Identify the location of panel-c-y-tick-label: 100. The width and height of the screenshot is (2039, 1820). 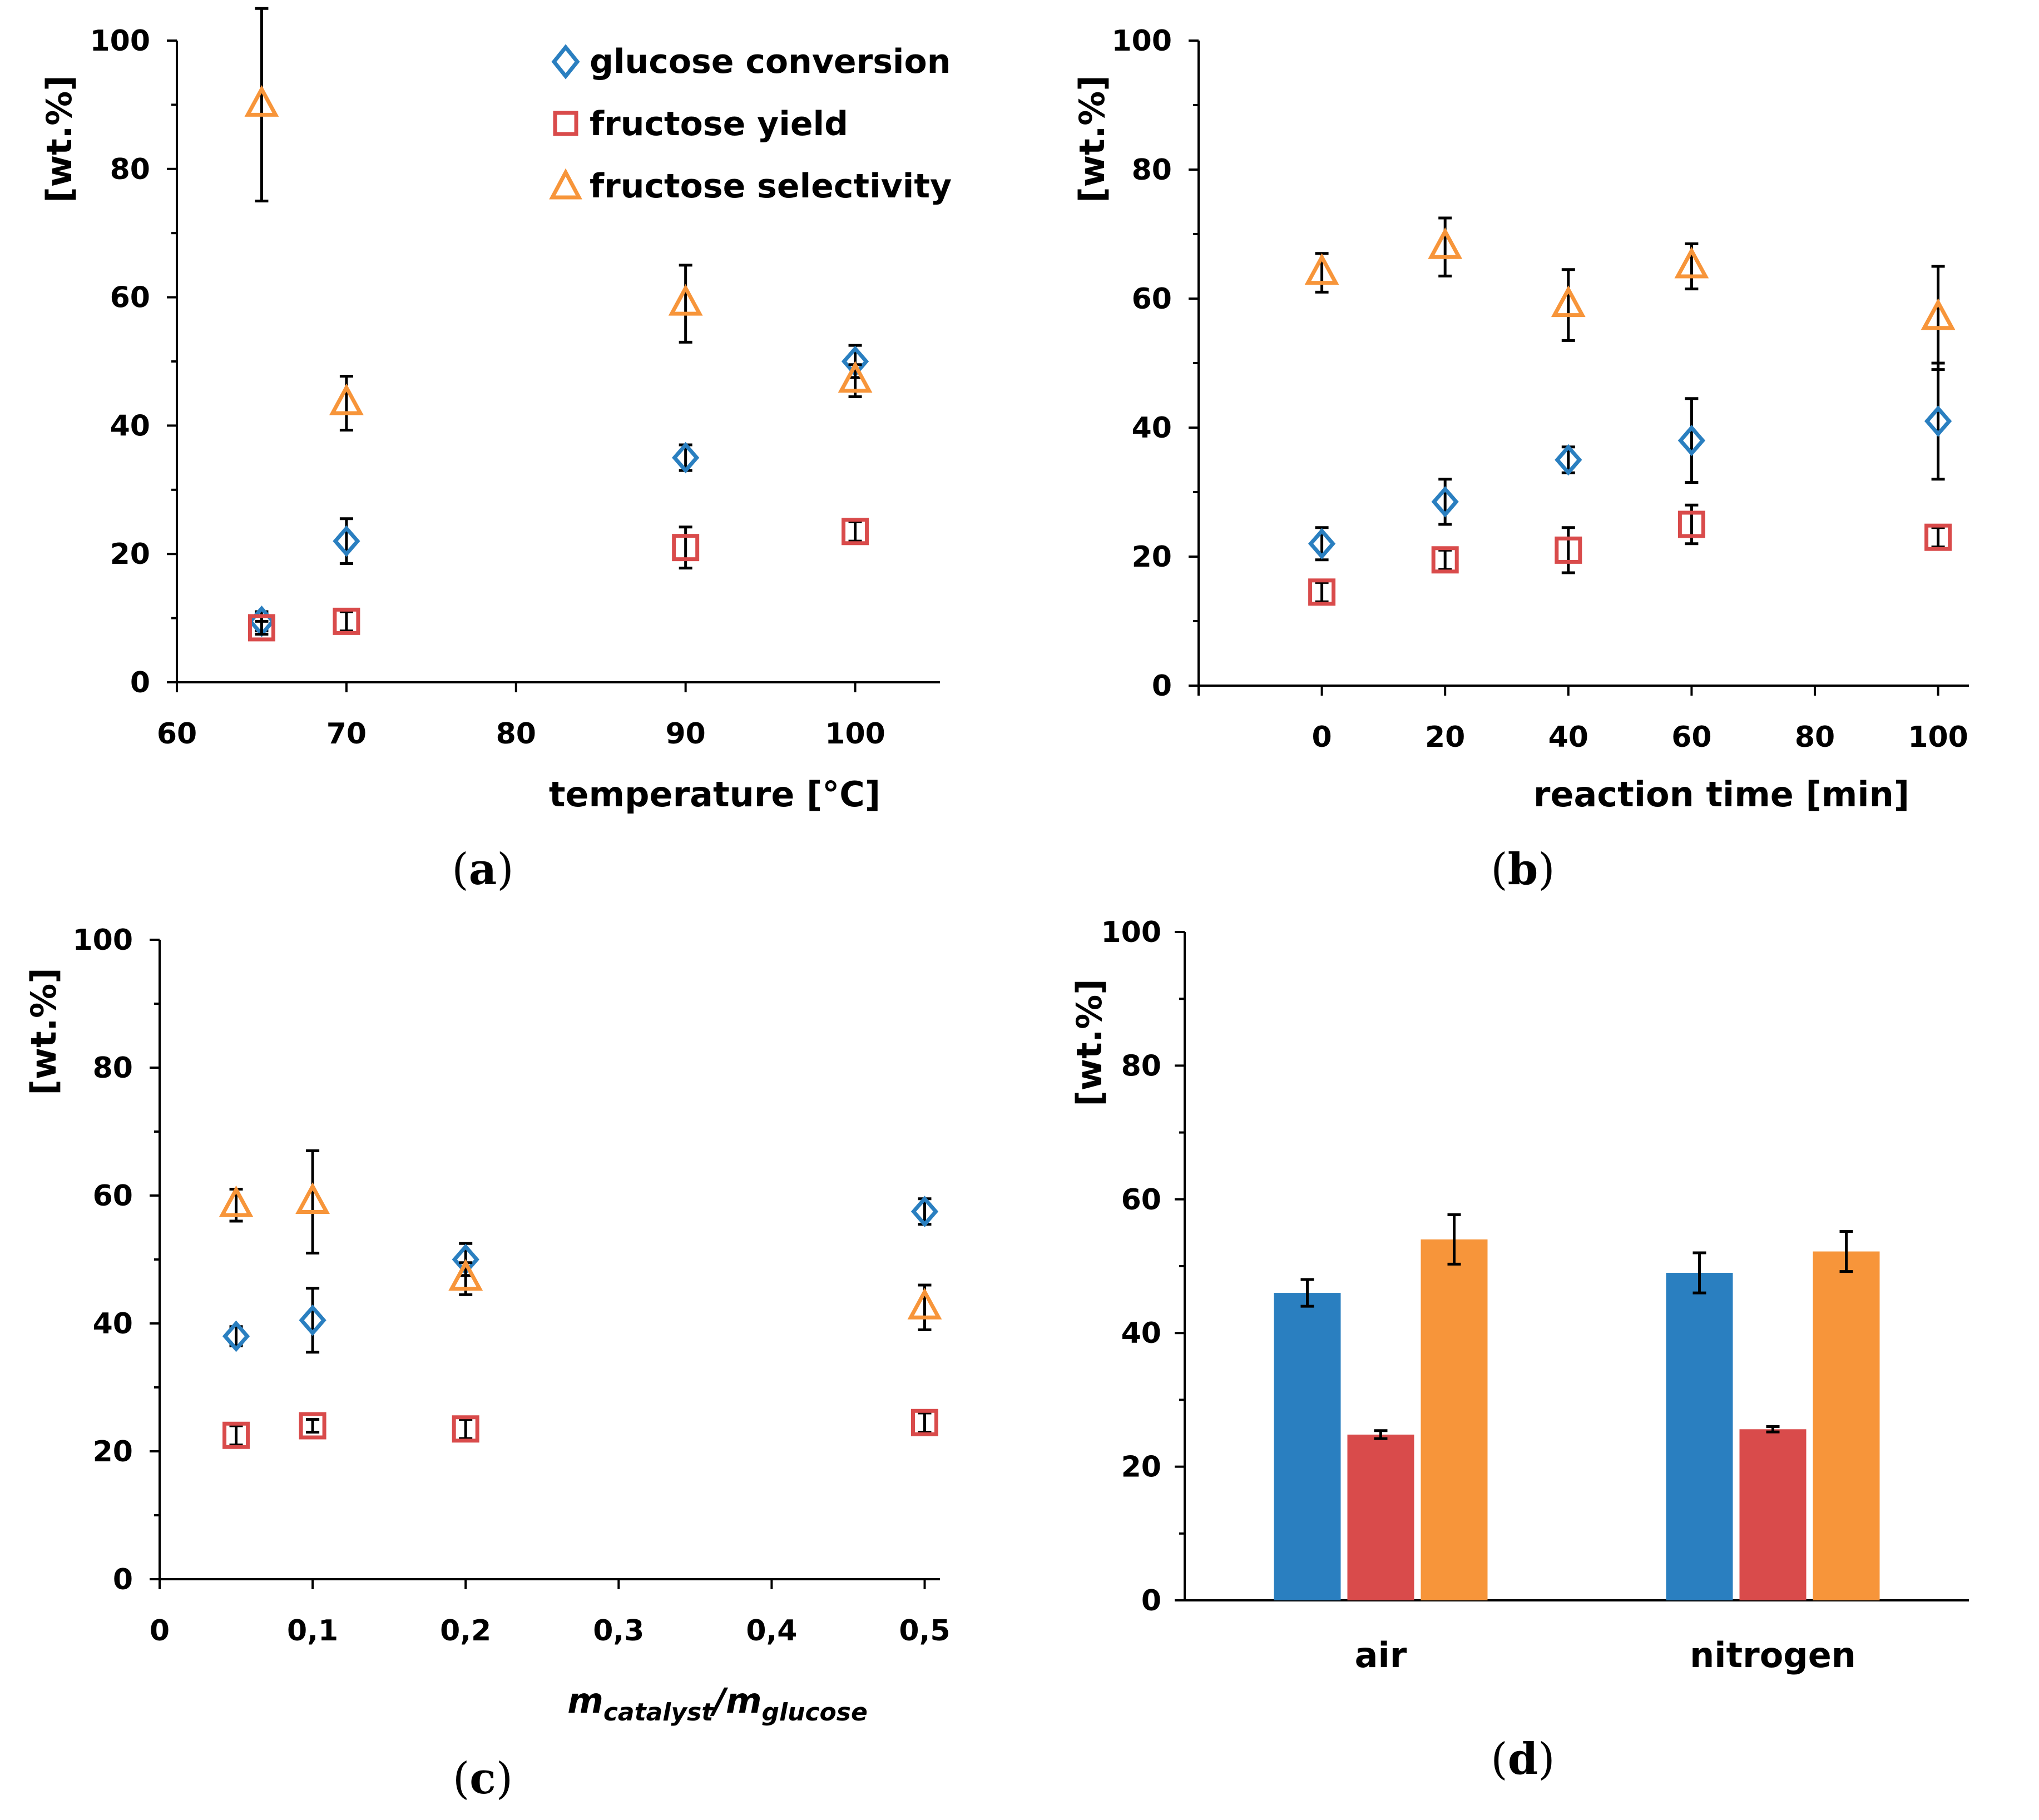
(102, 941).